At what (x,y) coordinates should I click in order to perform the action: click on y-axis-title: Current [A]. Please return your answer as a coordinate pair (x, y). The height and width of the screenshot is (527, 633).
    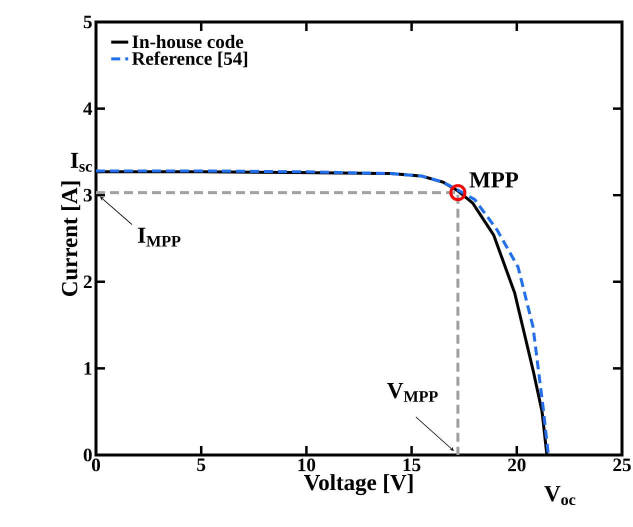
    Looking at the image, I should click on (70, 239).